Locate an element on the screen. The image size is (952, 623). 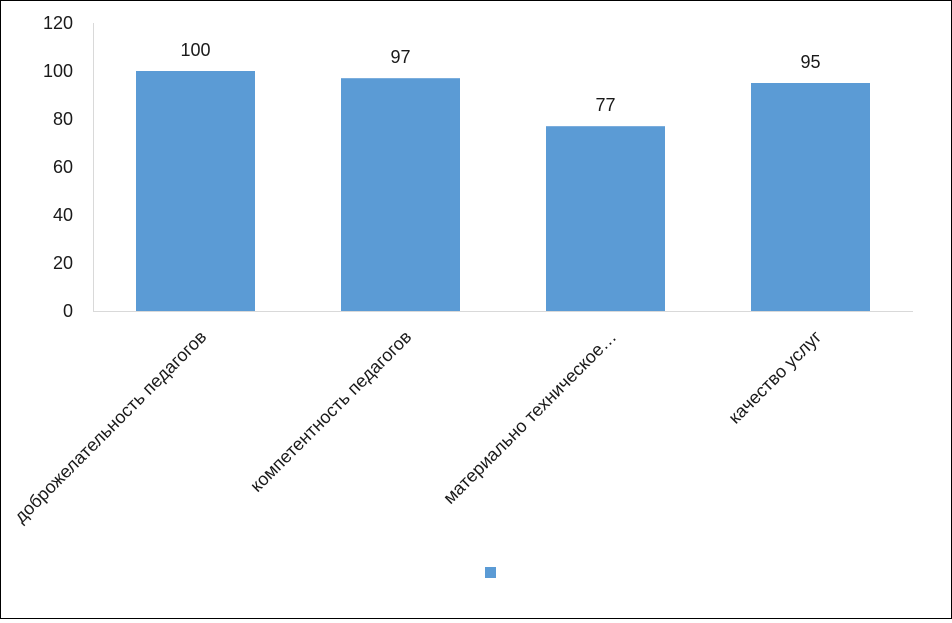
category-label: качество услуг is located at coordinates (774, 376).